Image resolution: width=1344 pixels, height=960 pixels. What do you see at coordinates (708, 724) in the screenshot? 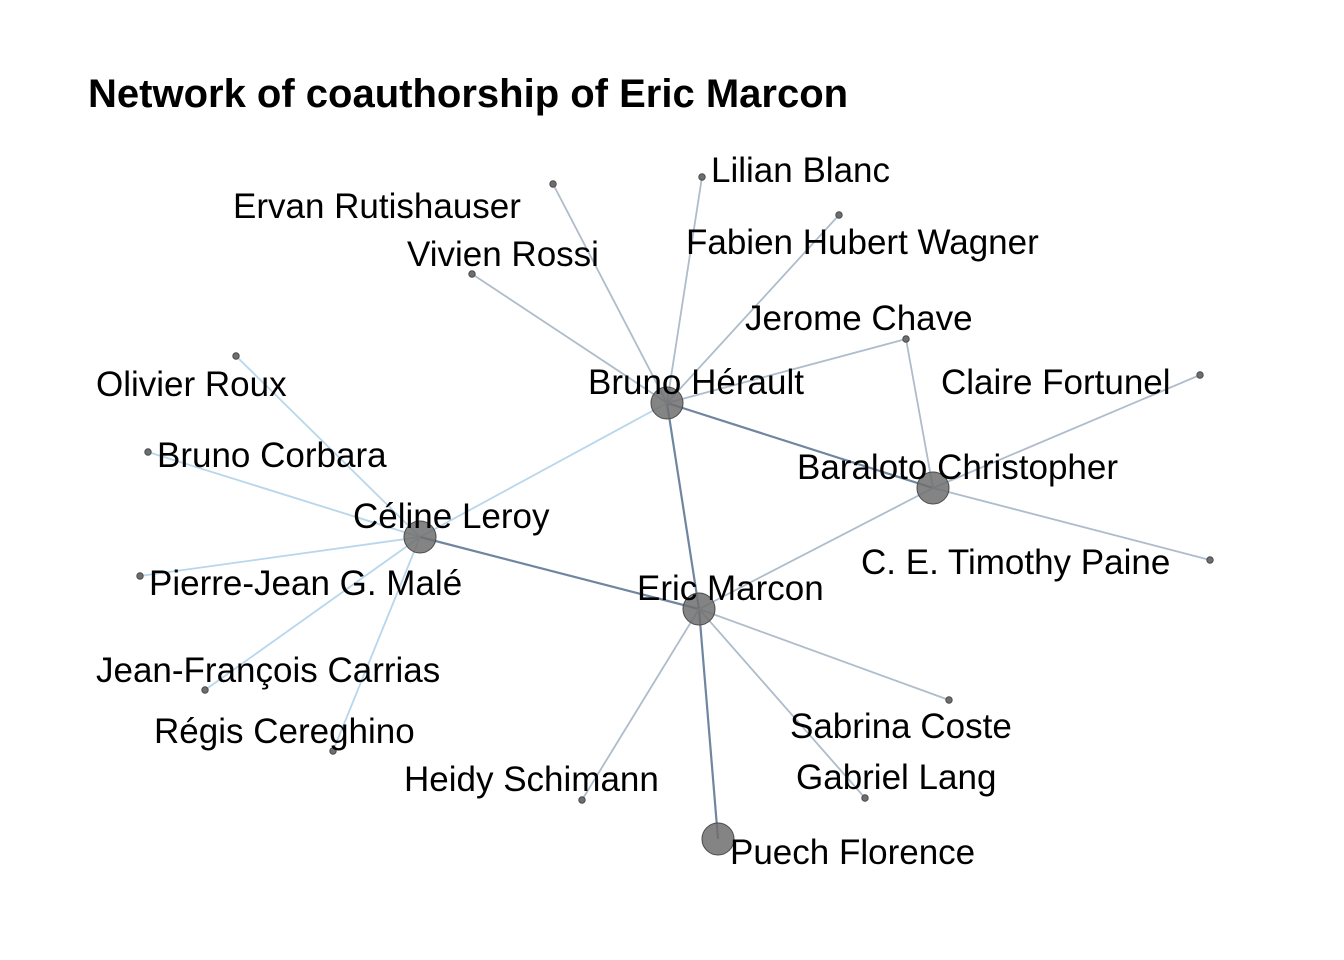
I see `edge-eric_marcon-puech` at bounding box center [708, 724].